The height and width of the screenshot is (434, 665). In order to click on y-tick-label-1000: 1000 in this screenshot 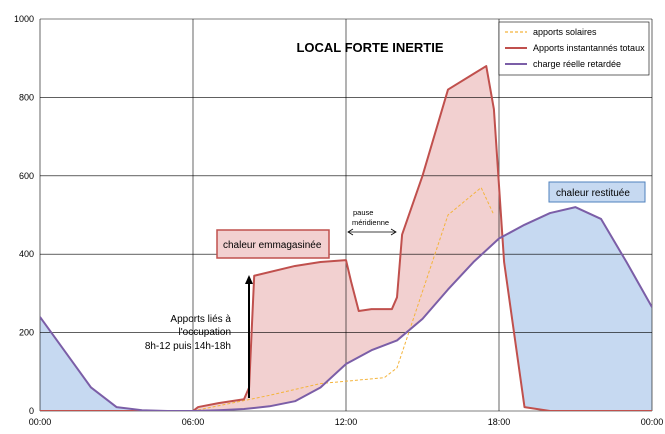, I will do `click(24, 19)`.